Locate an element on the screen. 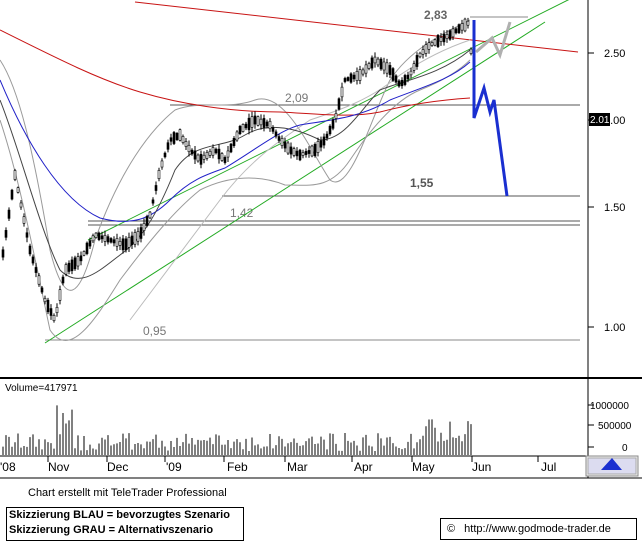 This screenshot has width=642, height=544. copyright-icon: © is located at coordinates (451, 529).